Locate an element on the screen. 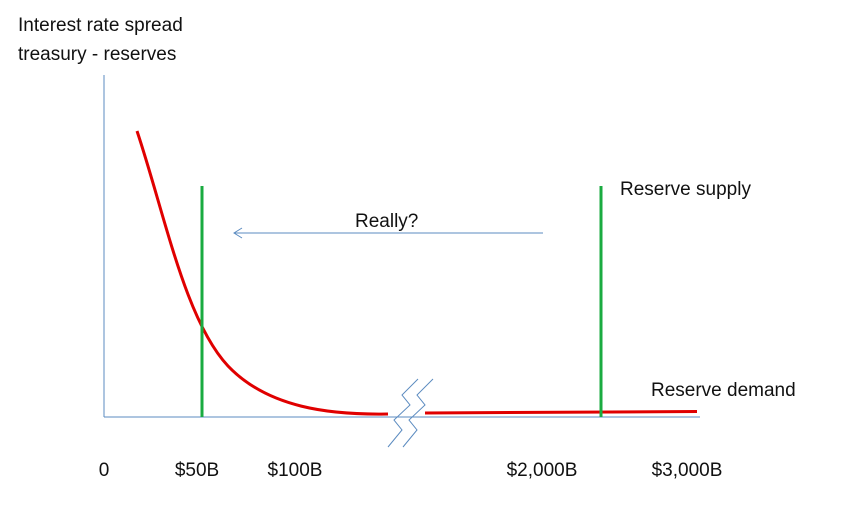 The height and width of the screenshot is (506, 843). x-tick-label: 0 is located at coordinates (104, 470).